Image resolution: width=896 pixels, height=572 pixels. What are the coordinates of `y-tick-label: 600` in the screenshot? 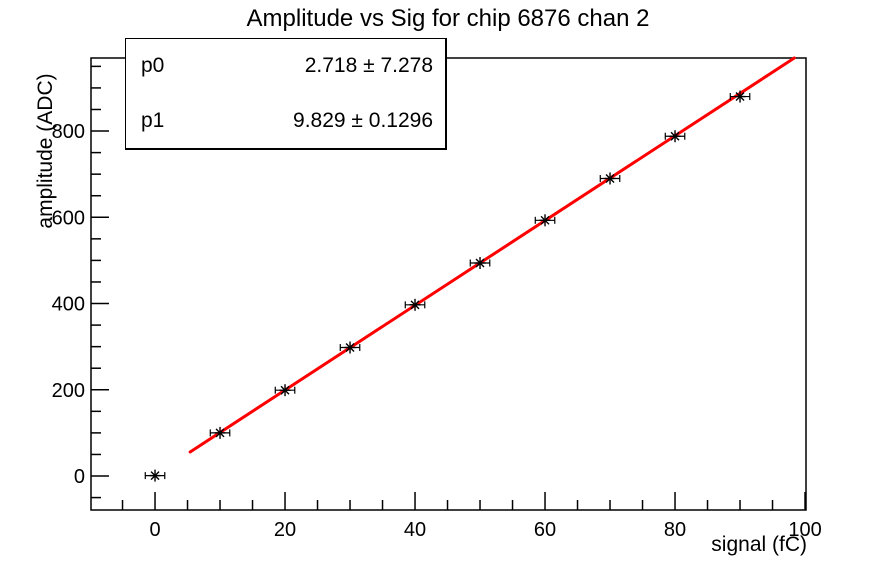 It's located at (68, 218).